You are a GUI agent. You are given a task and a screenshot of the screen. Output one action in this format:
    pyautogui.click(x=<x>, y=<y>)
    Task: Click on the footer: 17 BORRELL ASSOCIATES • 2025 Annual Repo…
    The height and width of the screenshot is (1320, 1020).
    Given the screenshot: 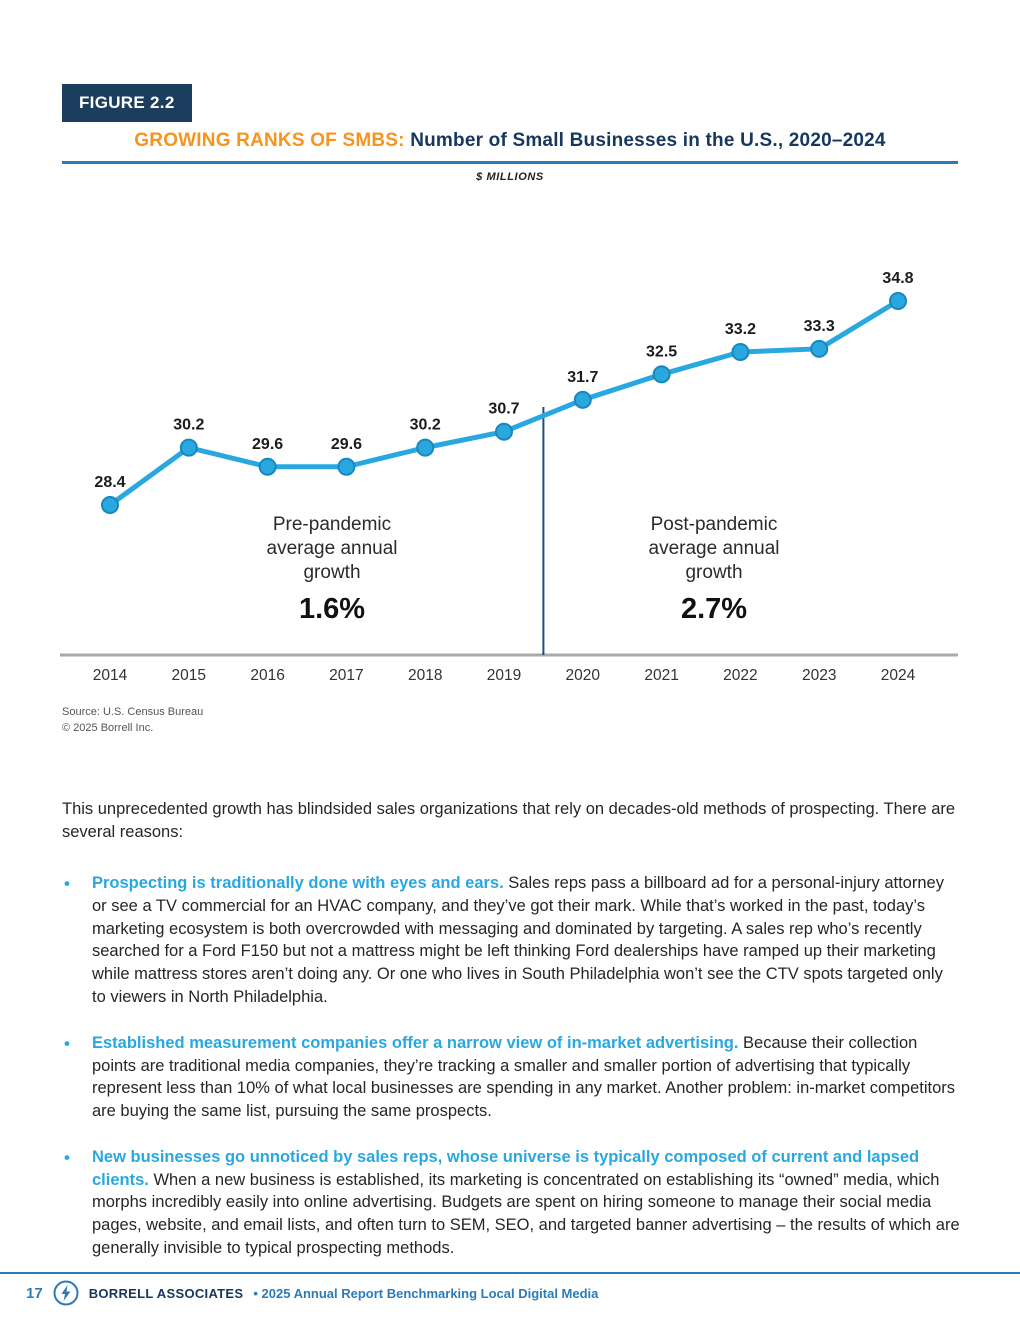 What is the action you would take?
    pyautogui.click(x=312, y=1293)
    